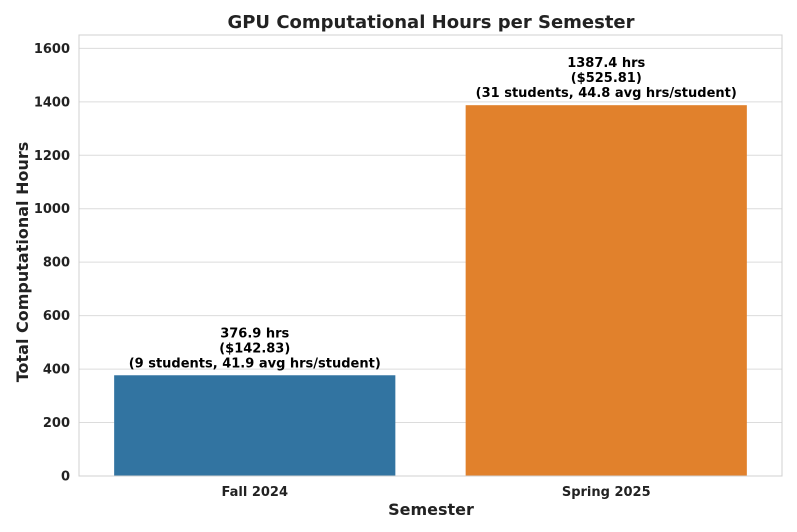 This screenshot has width=797, height=532. Describe the element at coordinates (255, 363) in the screenshot. I see `bar-data-label: (9 students, 41.9 avg hrs/student)` at that location.